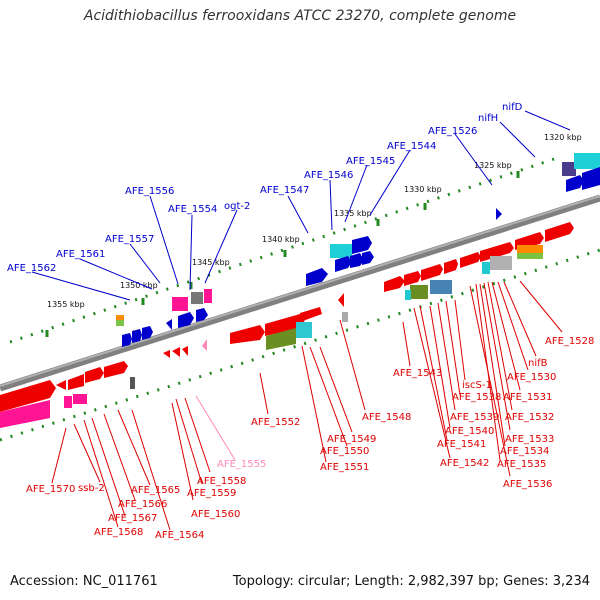  What do you see at coordinates (118, 532) in the screenshot?
I see `gene-label: AFE_1568` at bounding box center [118, 532].